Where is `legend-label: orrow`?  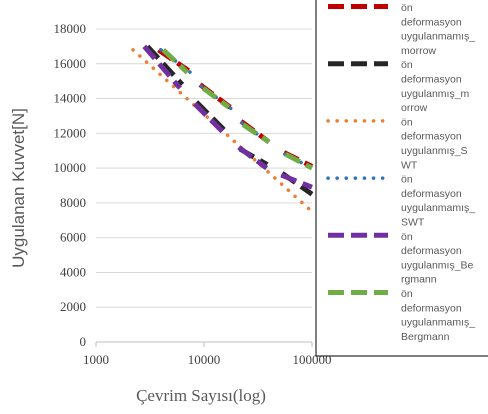 legend-label: orrow is located at coordinates (414, 108).